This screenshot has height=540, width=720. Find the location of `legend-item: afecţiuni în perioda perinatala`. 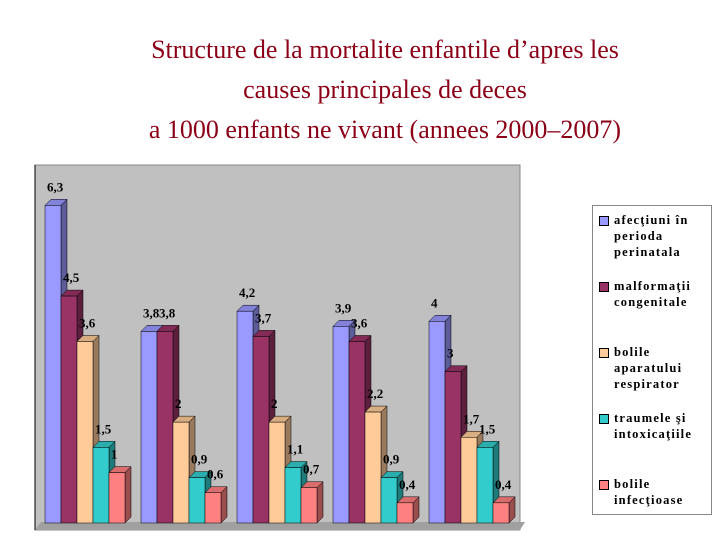

legend-item: afecţiuni în perioda perinatala is located at coordinates (652, 240).